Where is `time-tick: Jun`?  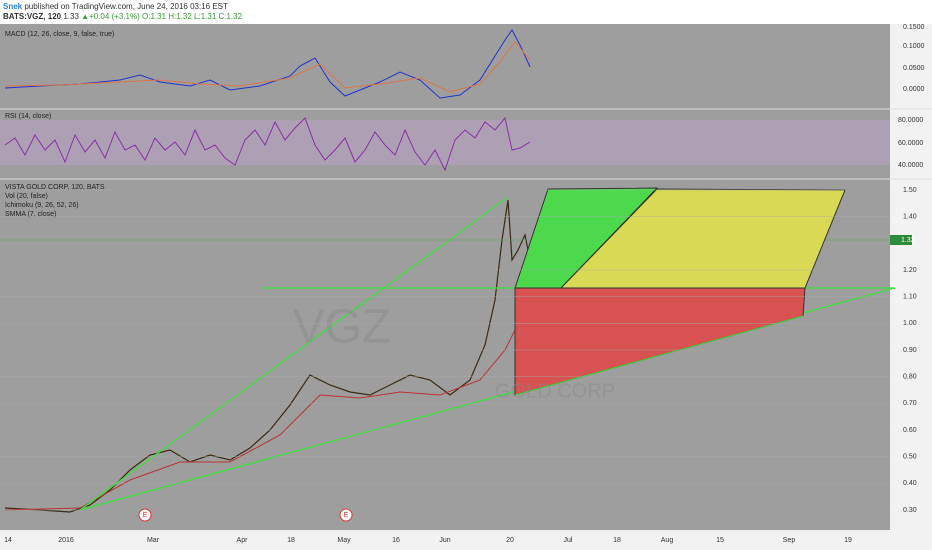
time-tick: Jun is located at coordinates (444, 540).